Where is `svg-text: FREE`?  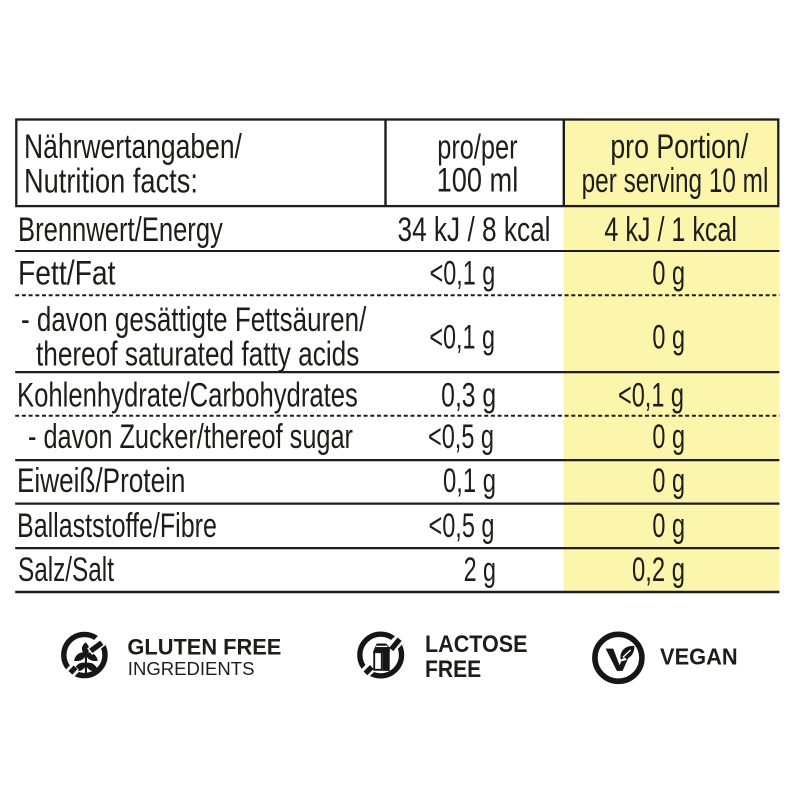 svg-text: FREE is located at coordinates (453, 669).